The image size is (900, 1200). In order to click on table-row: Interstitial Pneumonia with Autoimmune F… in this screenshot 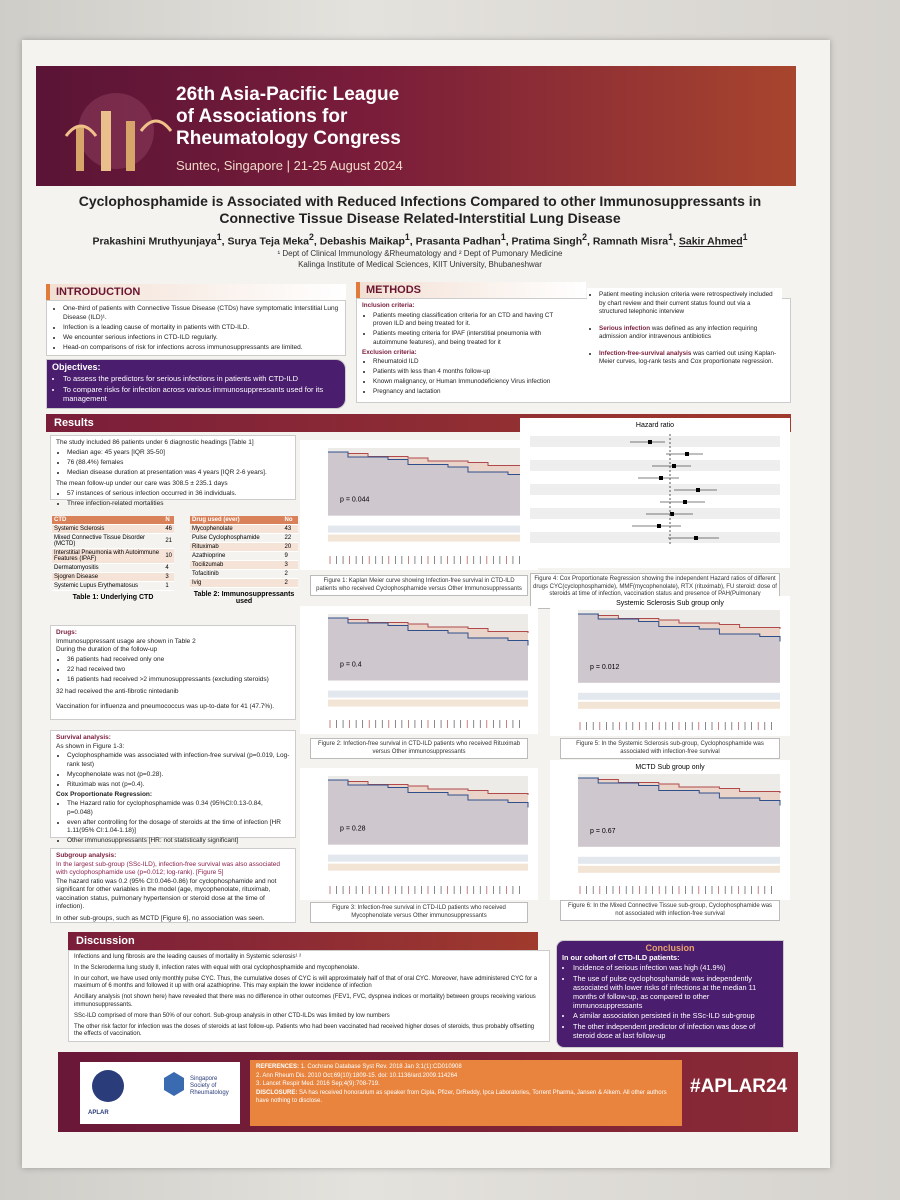, I will do `click(113, 556)`.